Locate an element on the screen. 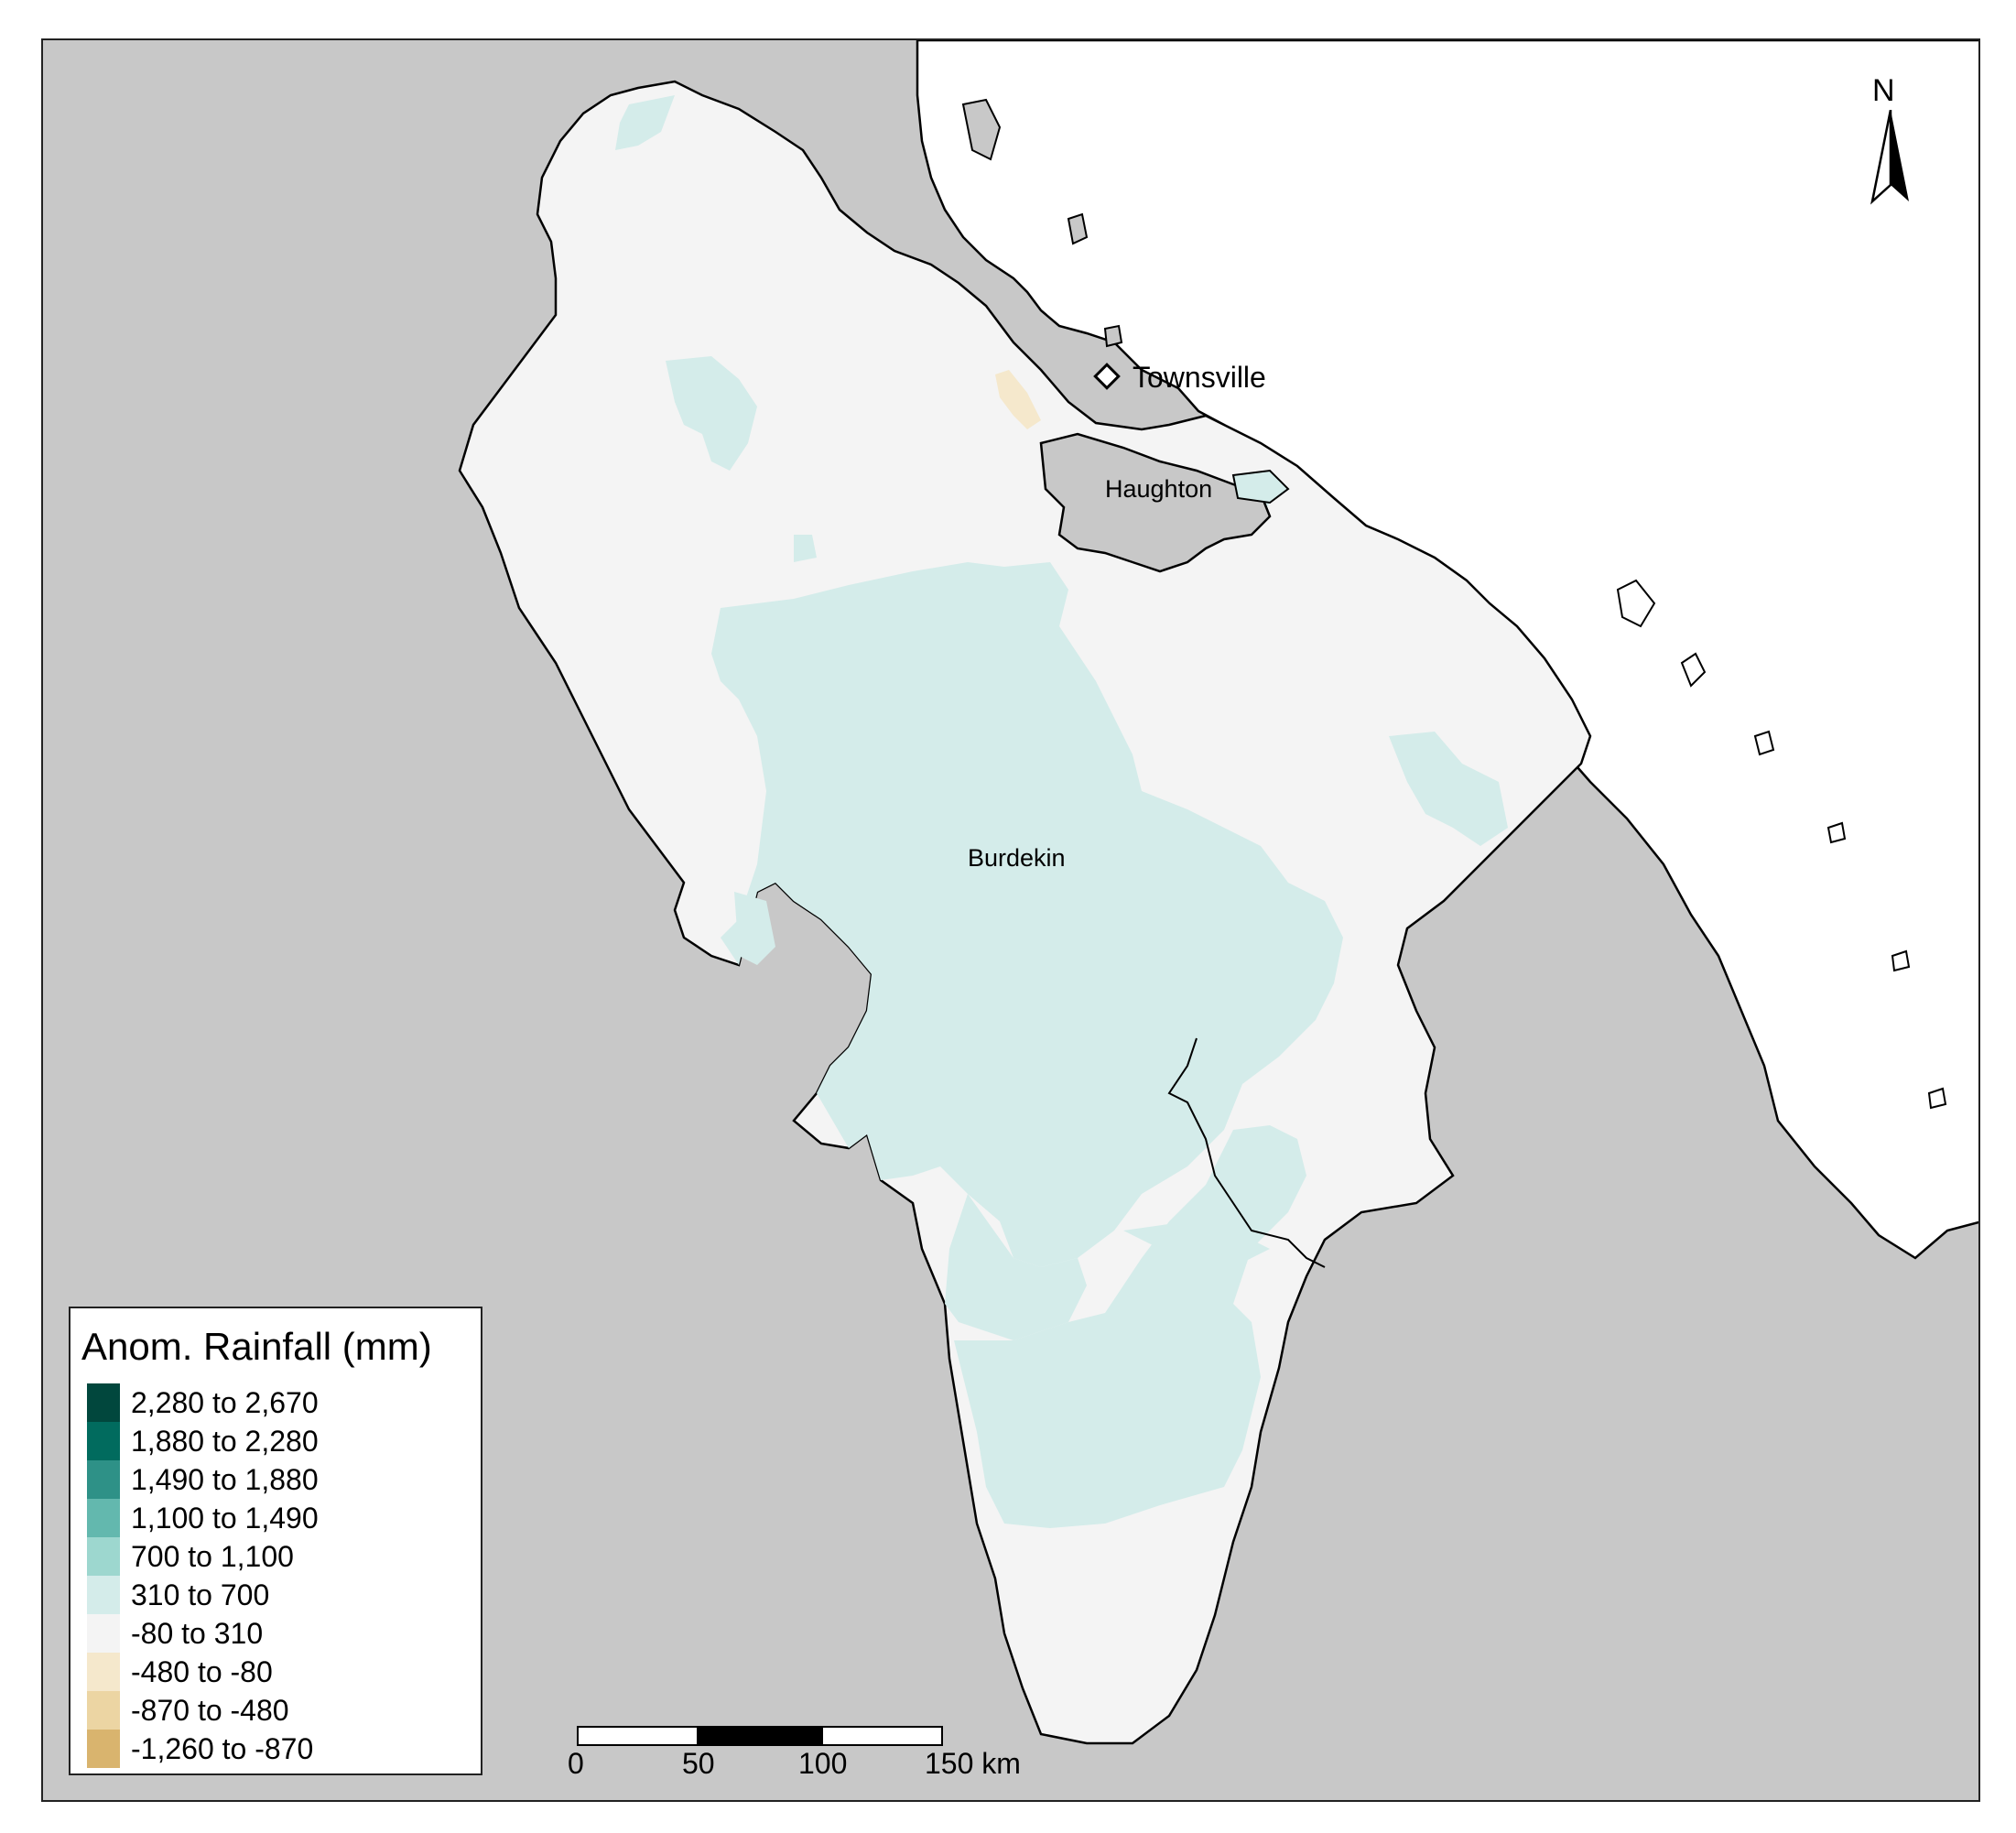 This screenshot has height=1833, width=2016. legend-item: -1,260 to -870 is located at coordinates (200, 1749).